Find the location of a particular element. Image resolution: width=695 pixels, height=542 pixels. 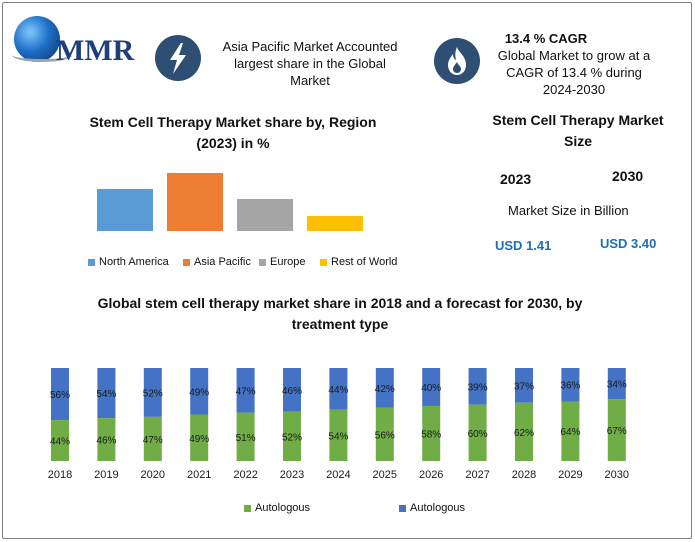

x-tick-2022: 2022 is located at coordinates (245, 475).